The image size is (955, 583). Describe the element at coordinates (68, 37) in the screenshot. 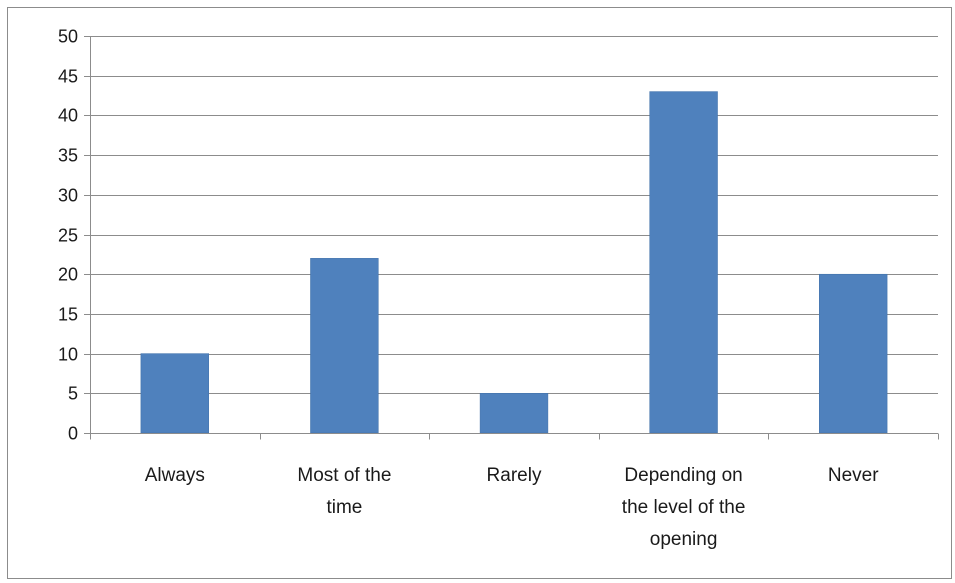

I see `y-tick-label: 50` at that location.